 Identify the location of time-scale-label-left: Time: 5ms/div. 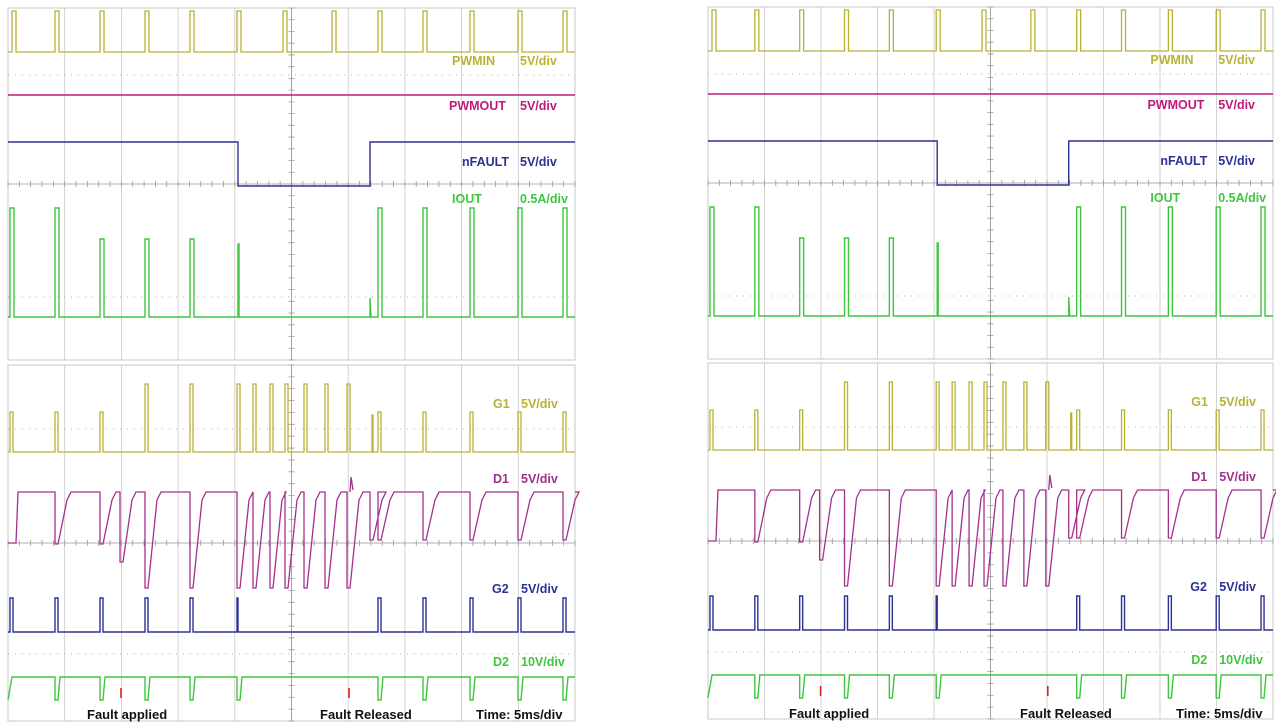
(519, 714).